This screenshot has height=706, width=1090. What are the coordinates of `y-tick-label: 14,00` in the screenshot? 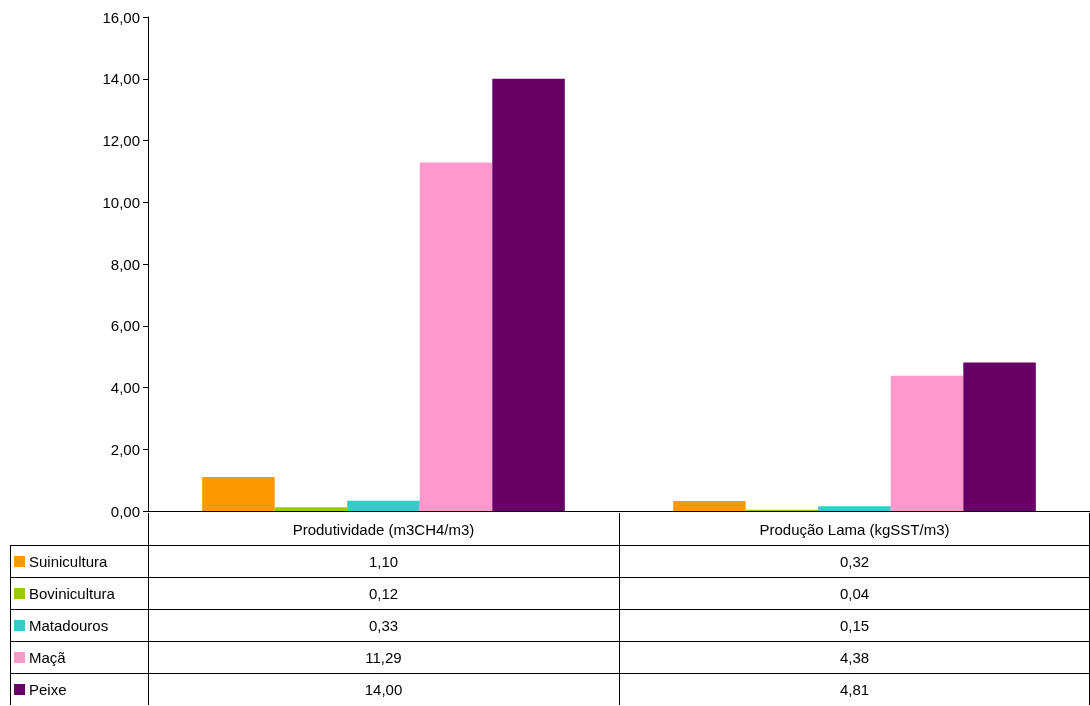 It's located at (121, 79).